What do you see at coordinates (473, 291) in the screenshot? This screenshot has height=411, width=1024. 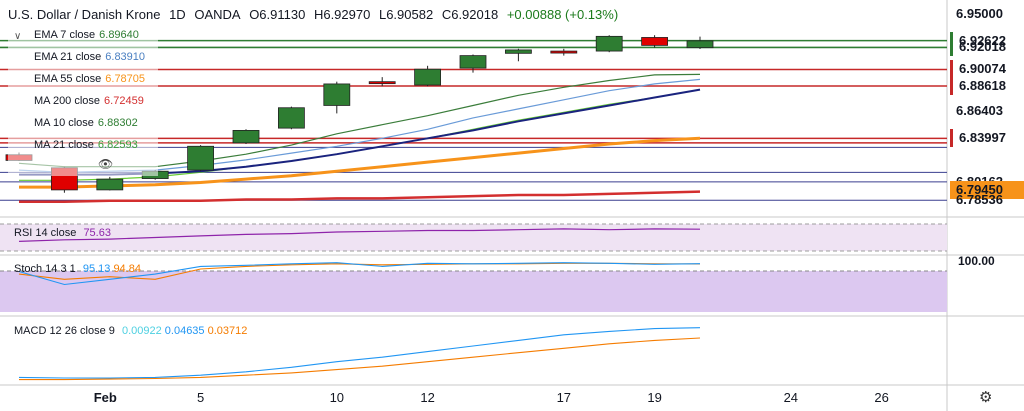 I see `stoch-band` at bounding box center [473, 291].